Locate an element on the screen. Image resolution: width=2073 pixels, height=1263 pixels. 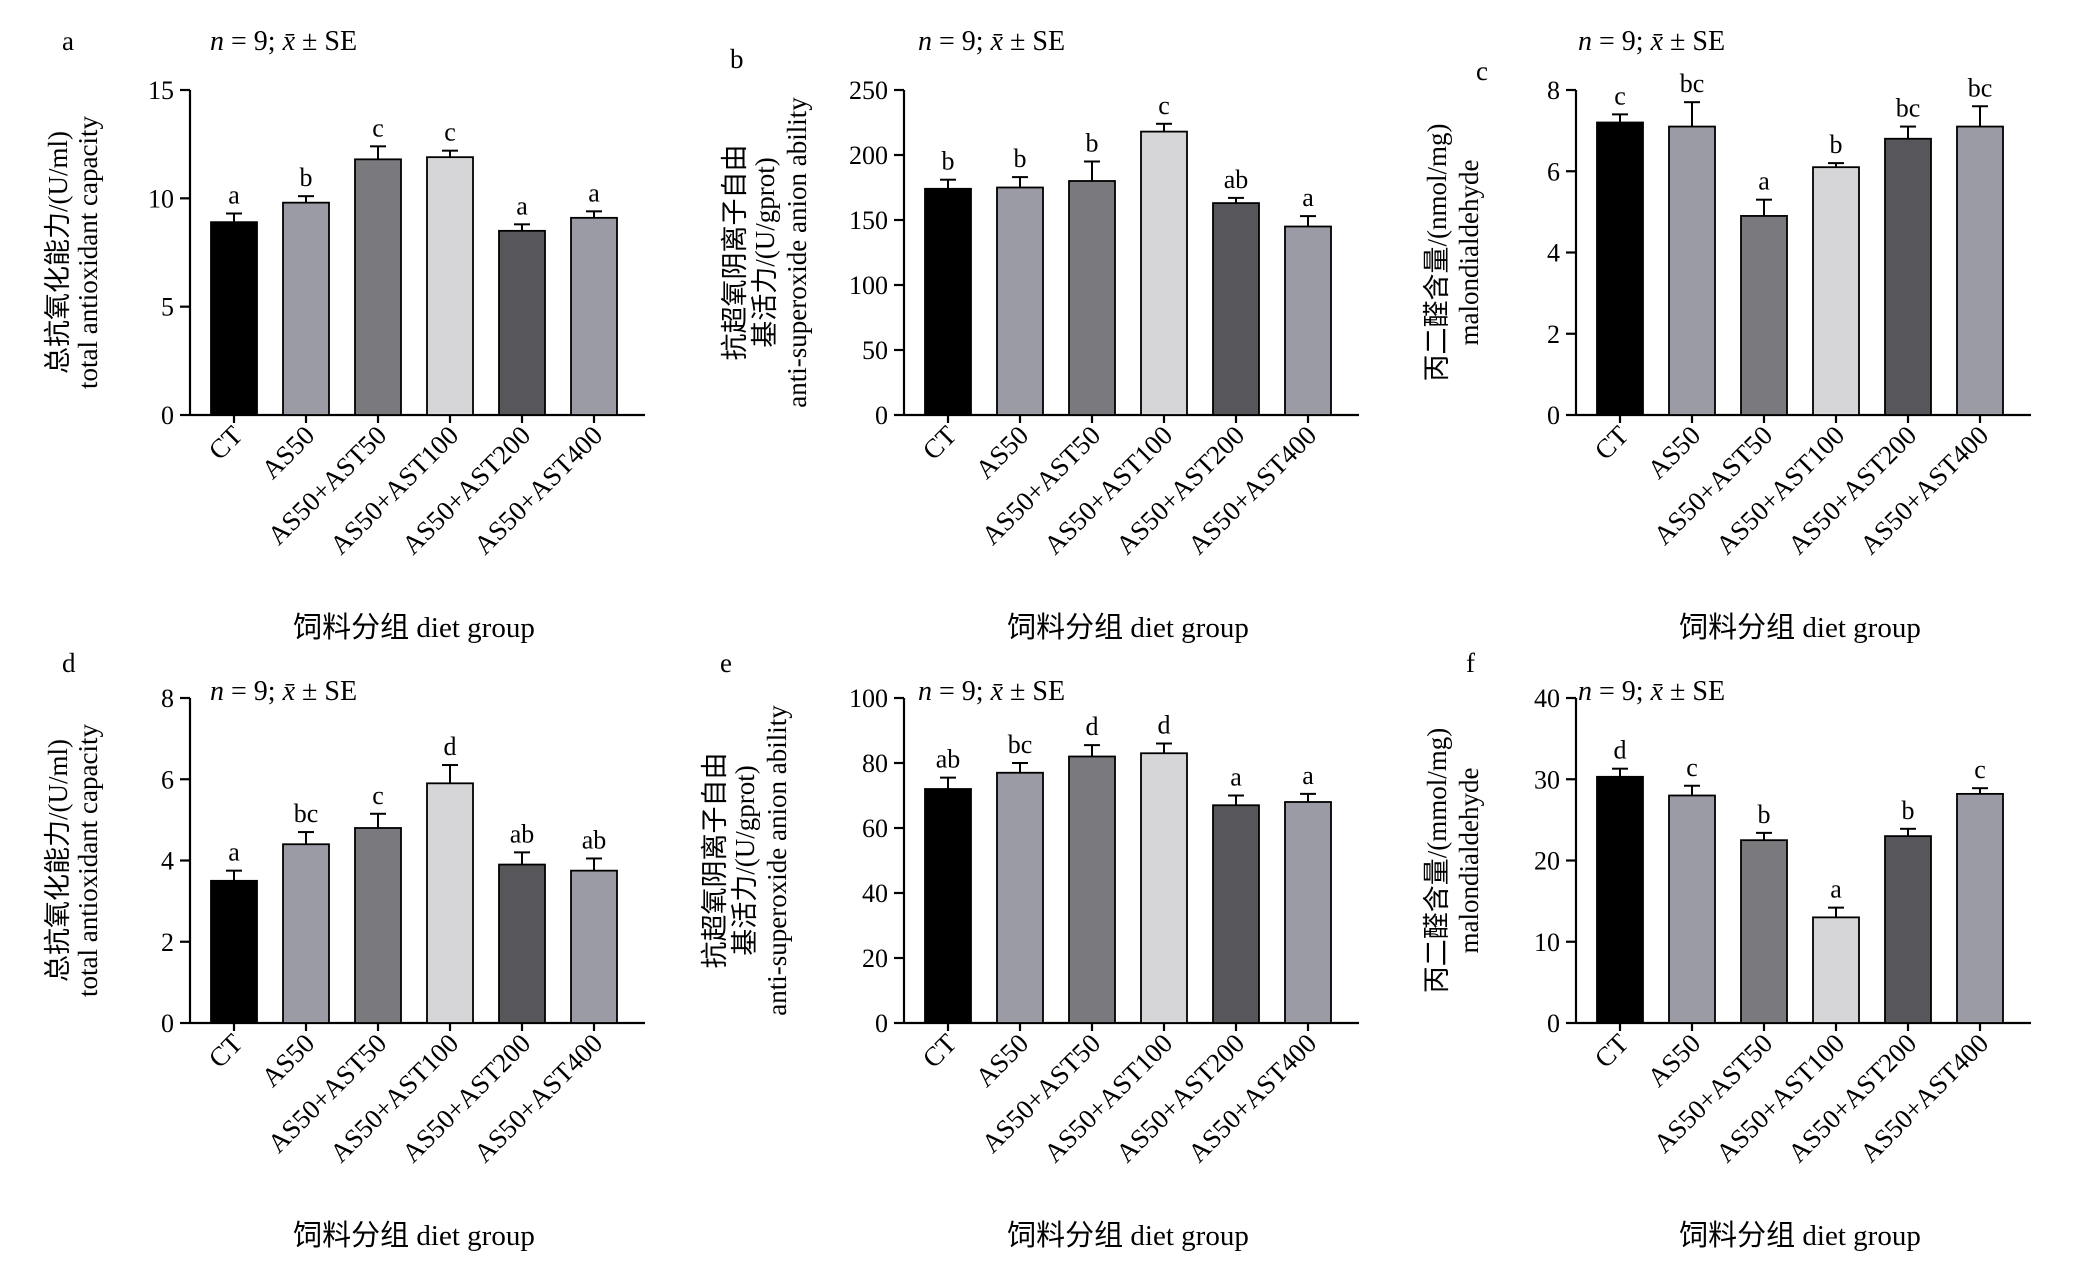
y-axis-label: 抗超氧阴离子自由 is located at coordinates (735, 253).